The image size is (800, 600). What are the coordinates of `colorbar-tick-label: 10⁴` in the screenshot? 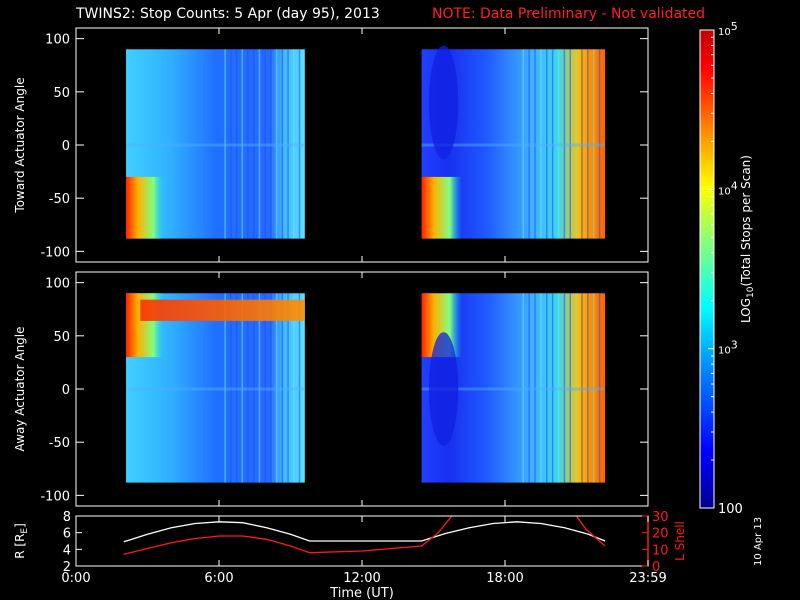 It's located at (728, 188).